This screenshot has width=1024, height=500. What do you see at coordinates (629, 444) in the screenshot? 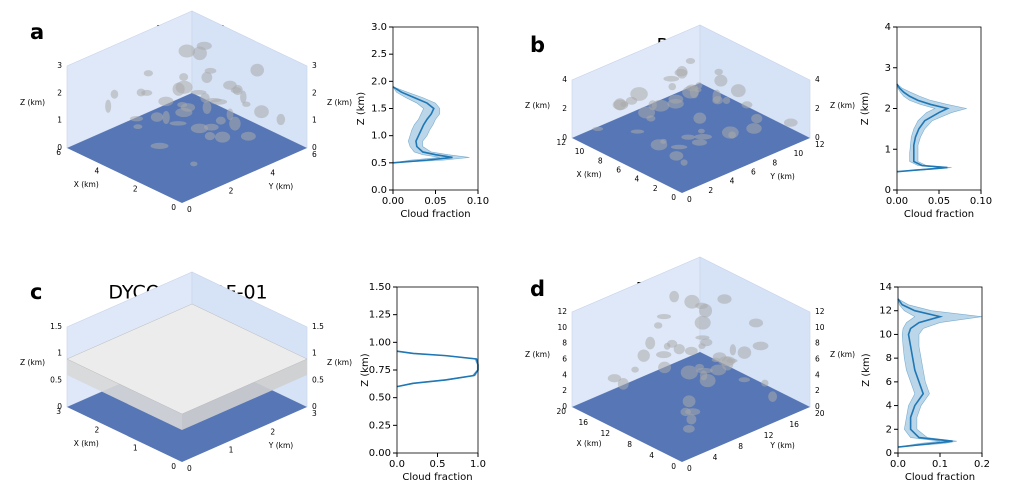
I see `render-x-tick: 8` at bounding box center [629, 444].